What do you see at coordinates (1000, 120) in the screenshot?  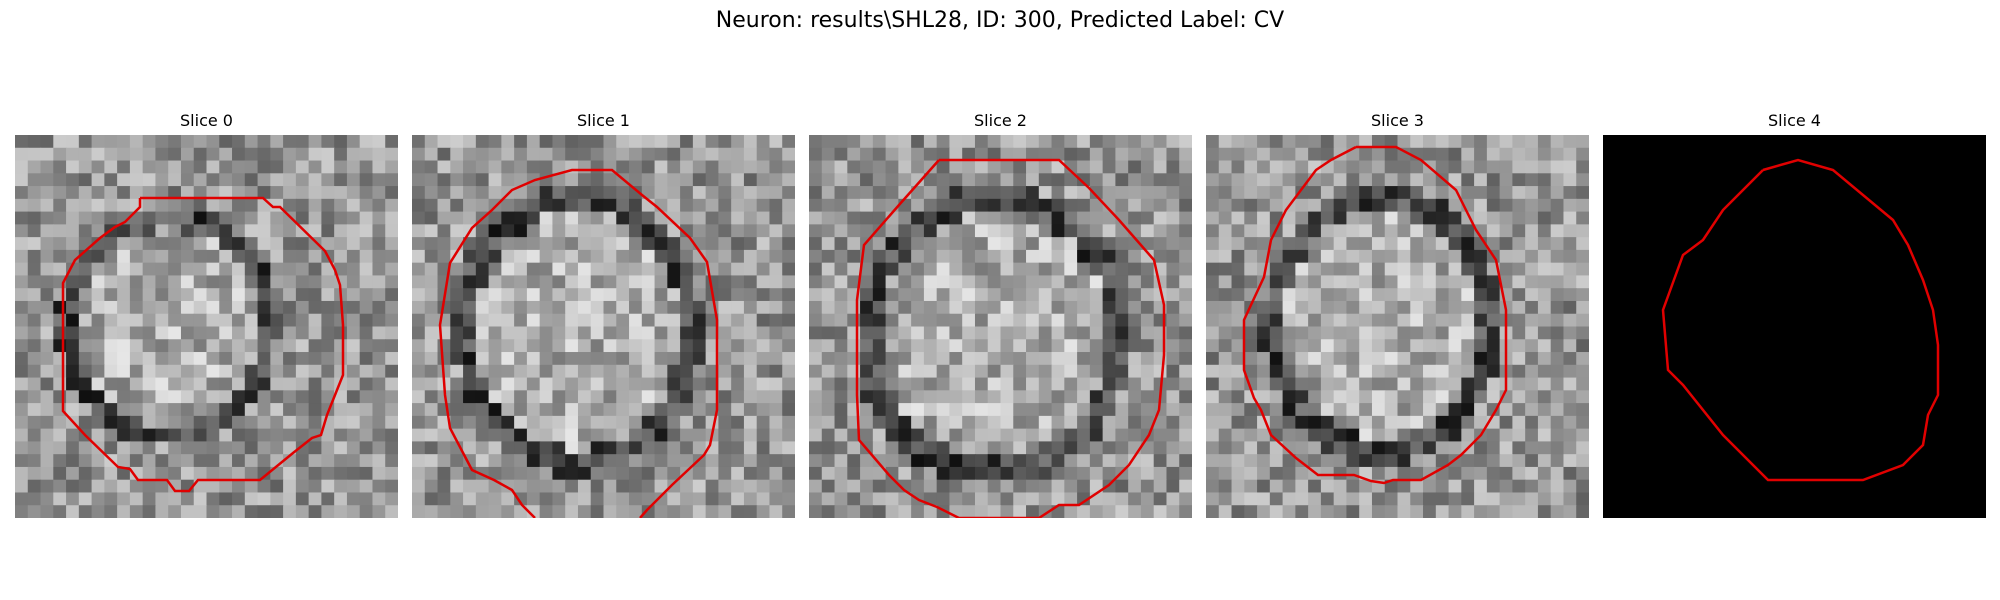 I see `slice-title-2: Slice 2` at bounding box center [1000, 120].